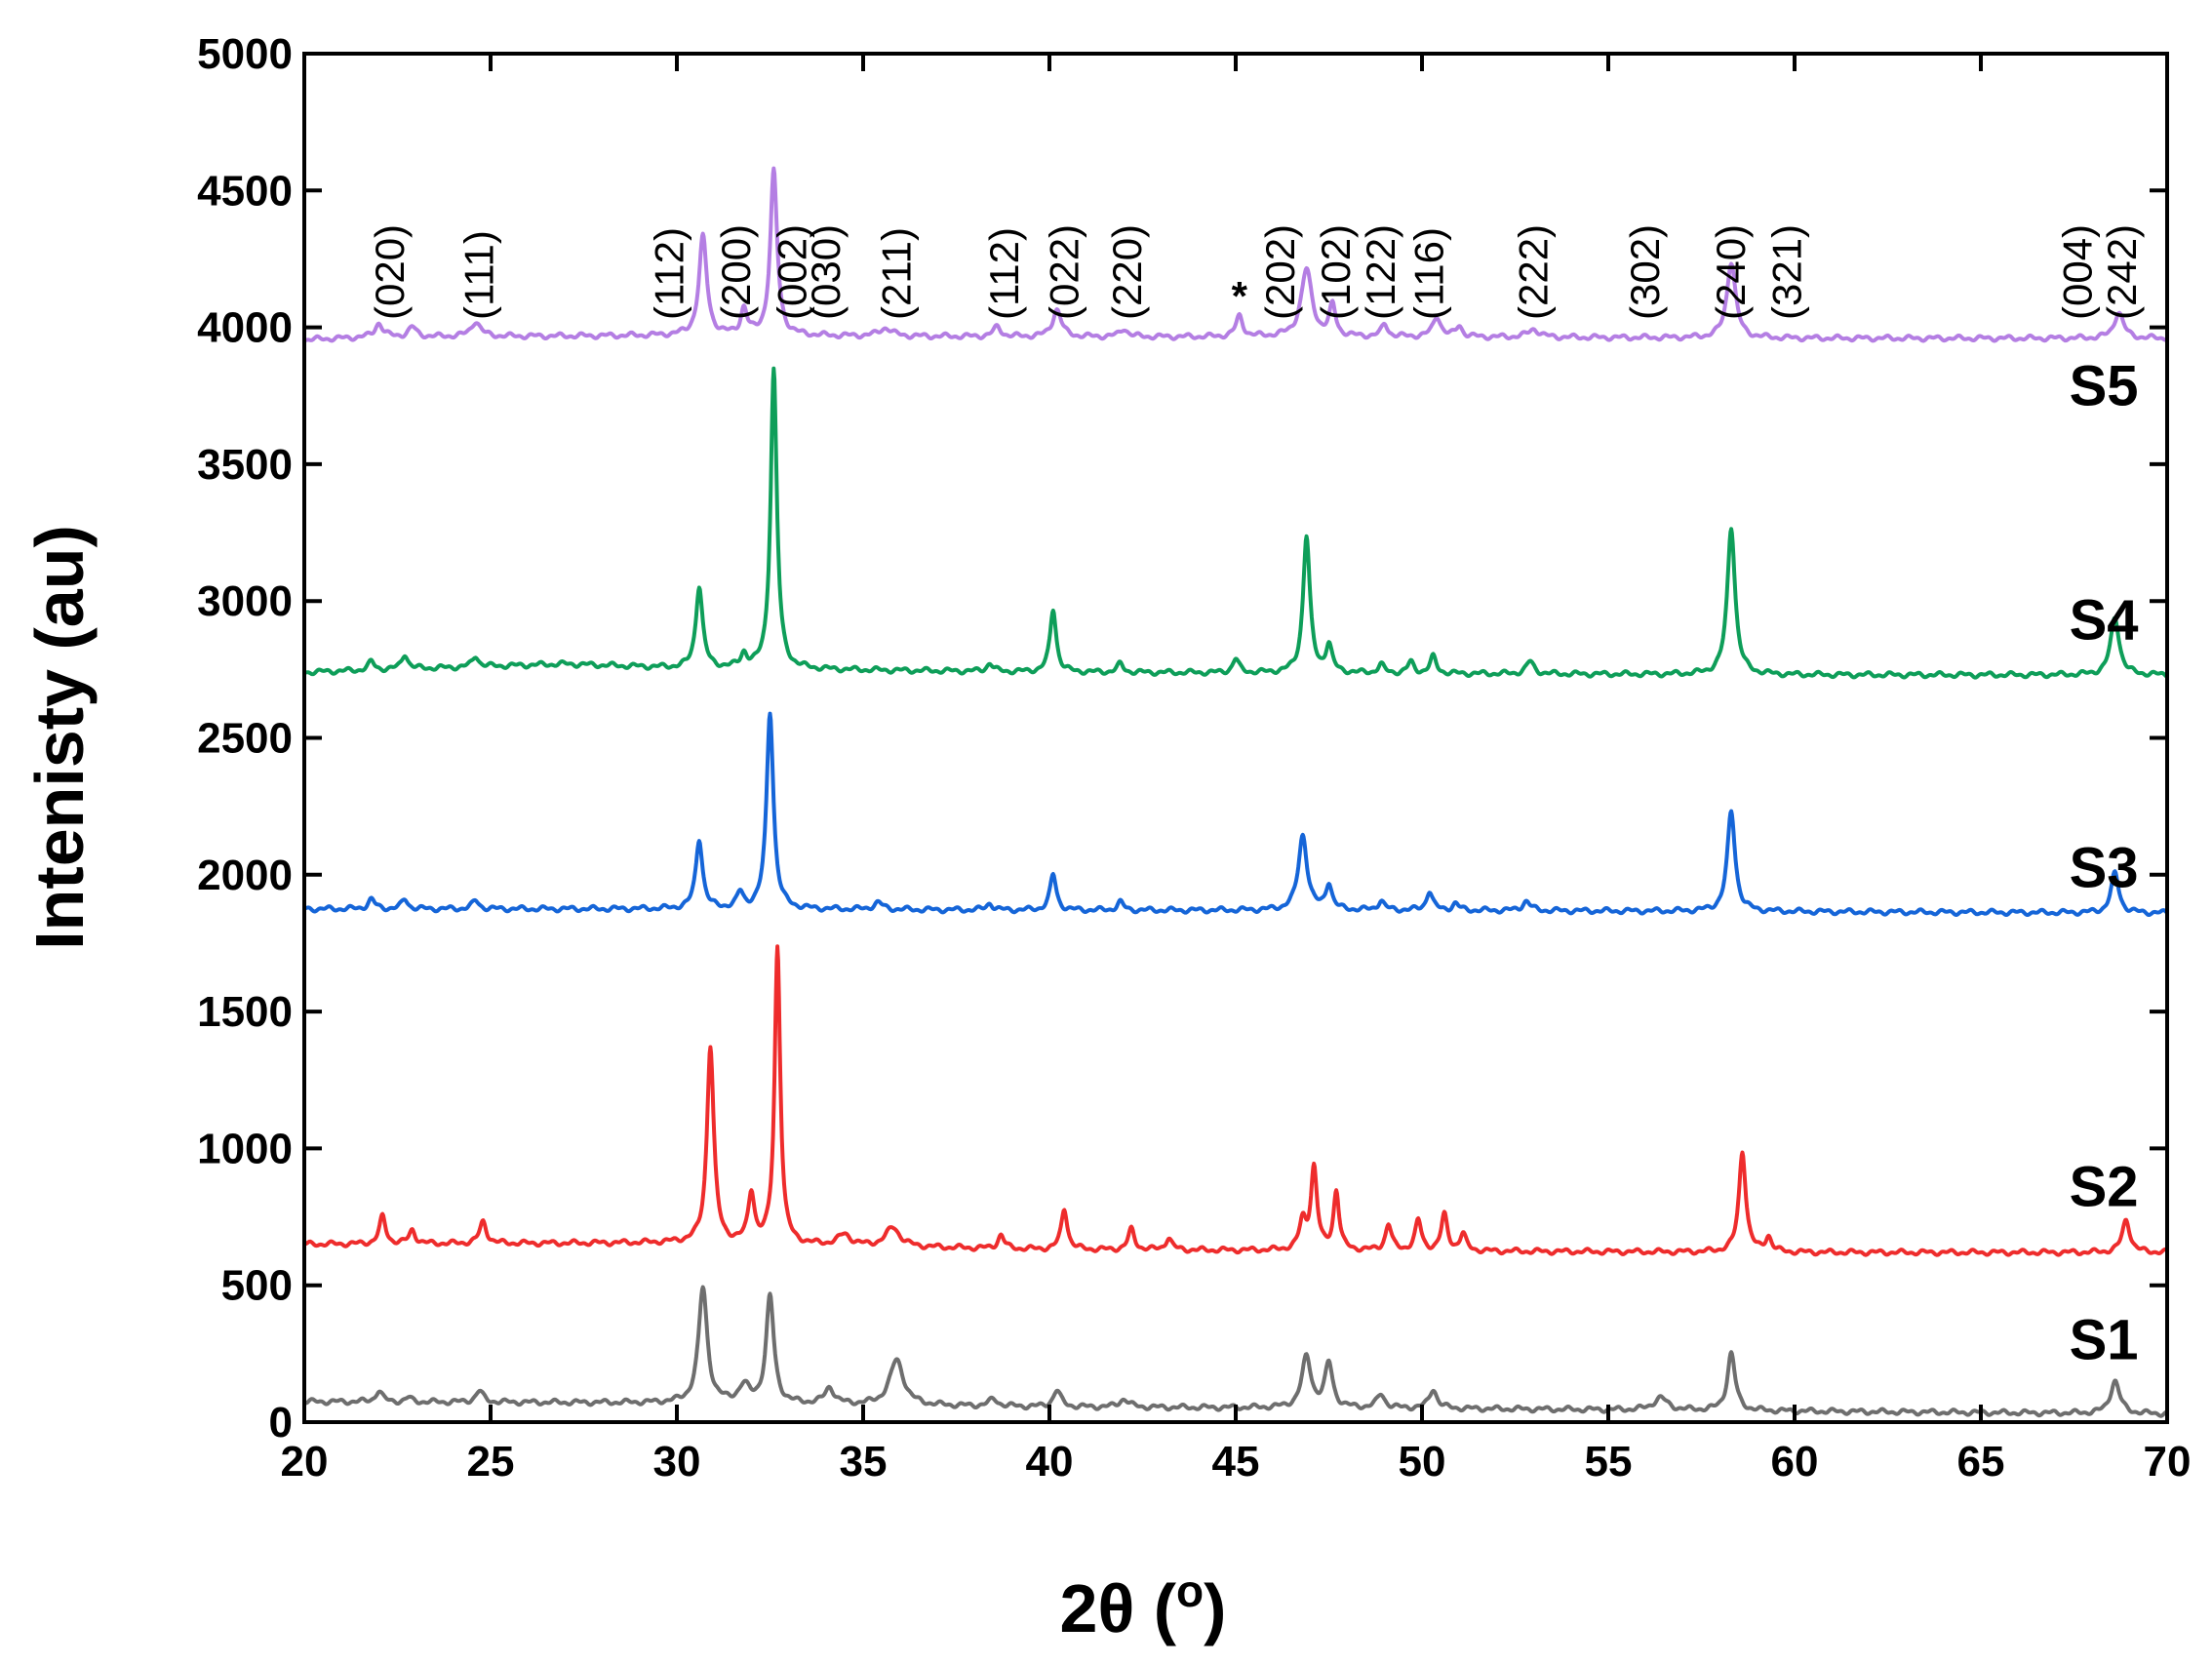 The image size is (2212, 1665). What do you see at coordinates (791, 272) in the screenshot?
I see `hkl-label: (002)` at bounding box center [791, 272].